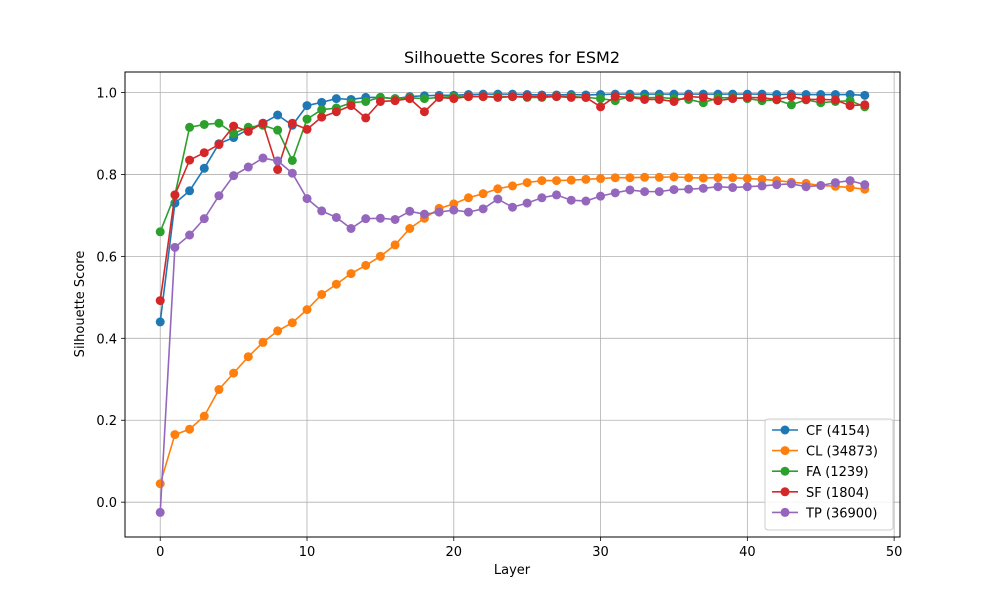 This screenshot has height=600, width=1000. What do you see at coordinates (512, 570) in the screenshot?
I see `x-axis-label: Layer` at bounding box center [512, 570].